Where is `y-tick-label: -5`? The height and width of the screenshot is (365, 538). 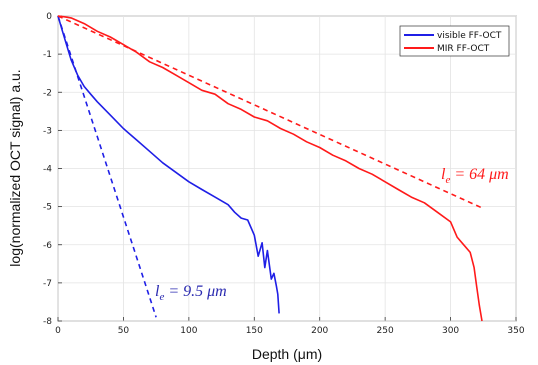 y-tick-label: -5 is located at coordinates (47, 208).